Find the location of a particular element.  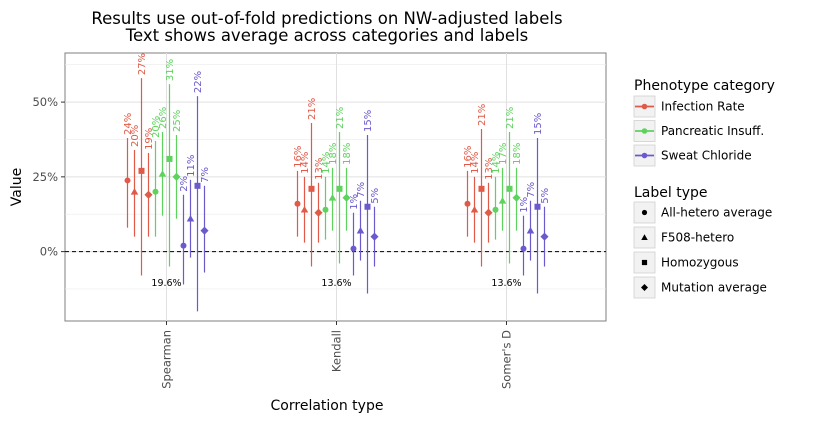

category-average-label: 19.6% is located at coordinates (166, 283).